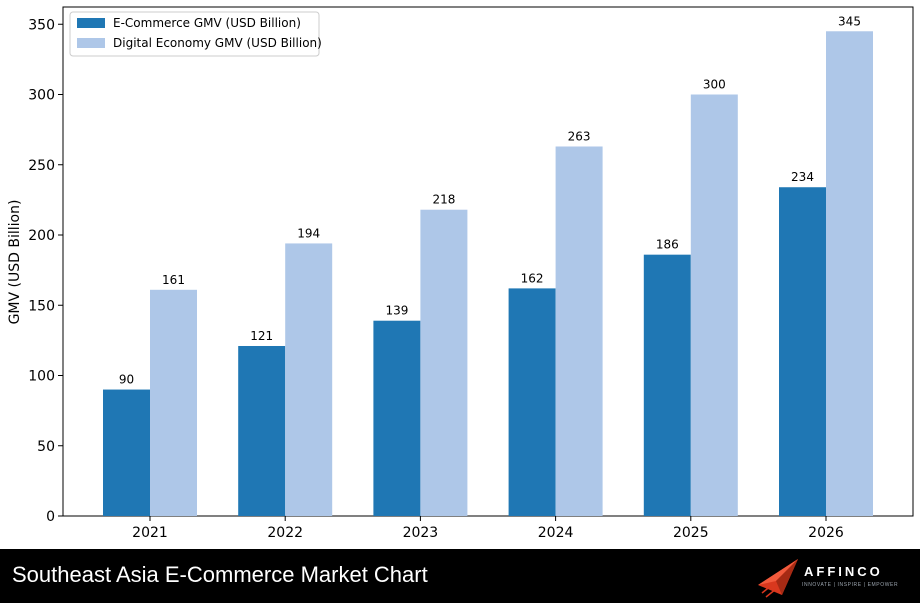  What do you see at coordinates (802, 352) in the screenshot?
I see `bar-ecommerce-2026` at bounding box center [802, 352].